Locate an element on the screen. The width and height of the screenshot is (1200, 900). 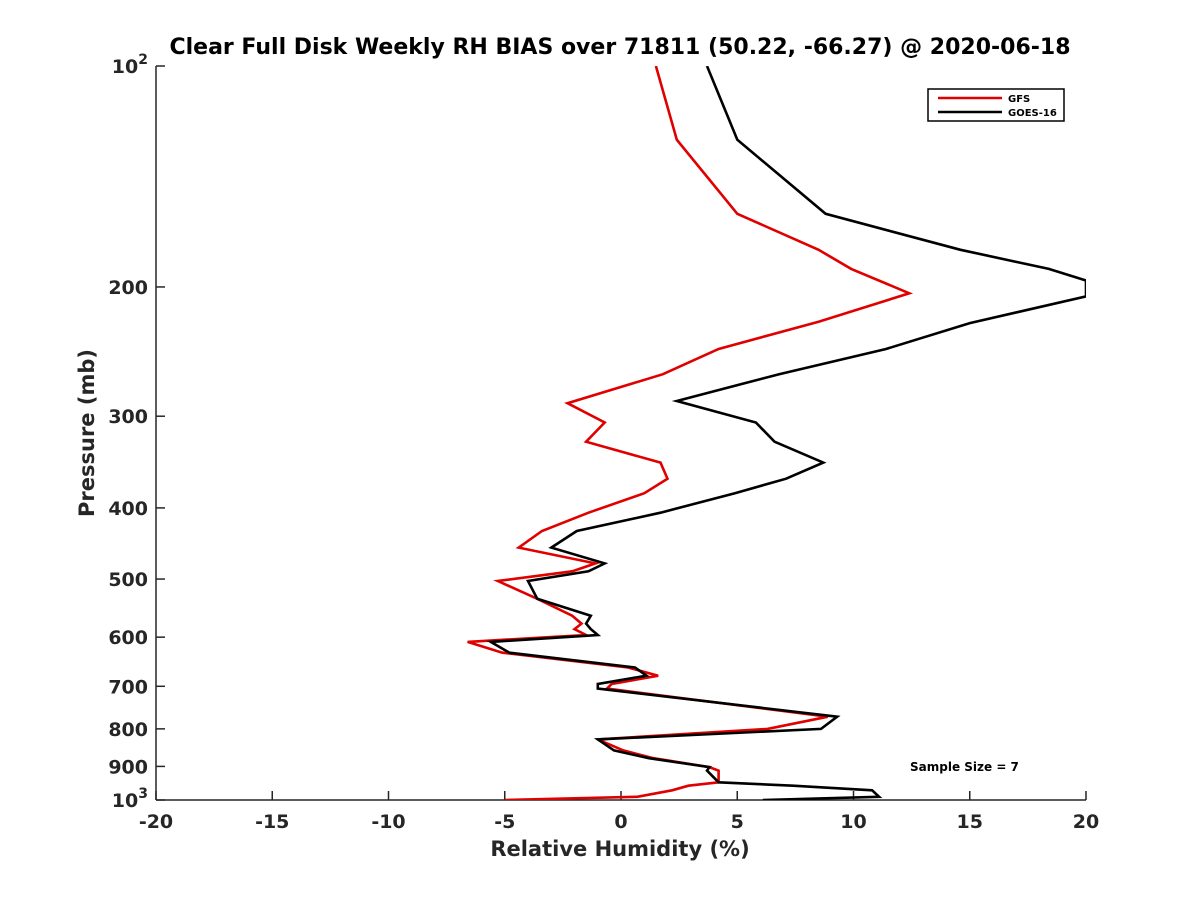
x-tick-label: -10 is located at coordinates (388, 822).